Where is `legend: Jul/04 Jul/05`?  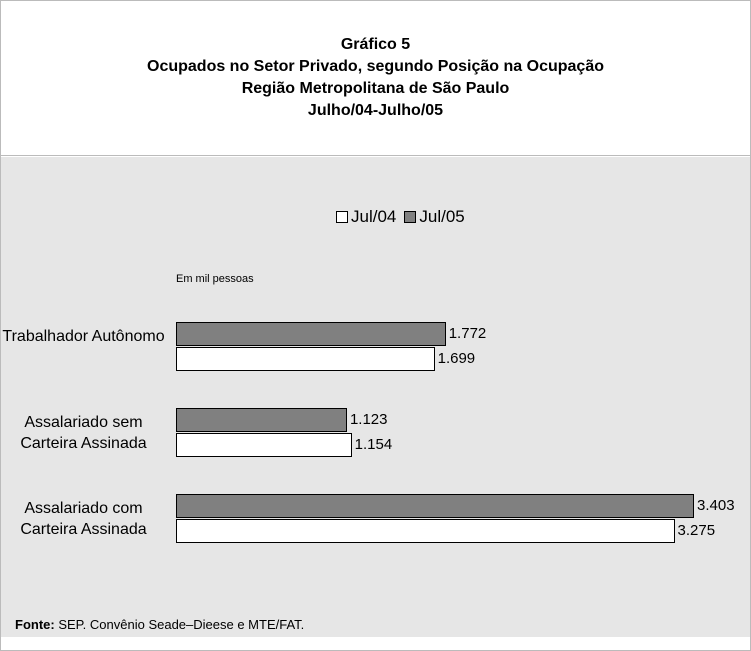
legend: Jul/04 Jul/05 is located at coordinates (400, 217).